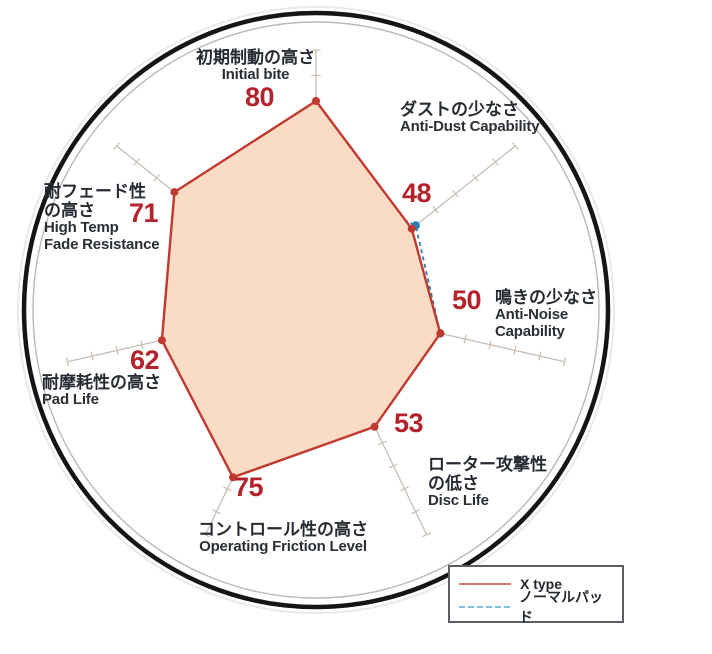  I want to click on axis-label-high-temp-fade-jp: 耐フェード性 の高さ, so click(95, 201).